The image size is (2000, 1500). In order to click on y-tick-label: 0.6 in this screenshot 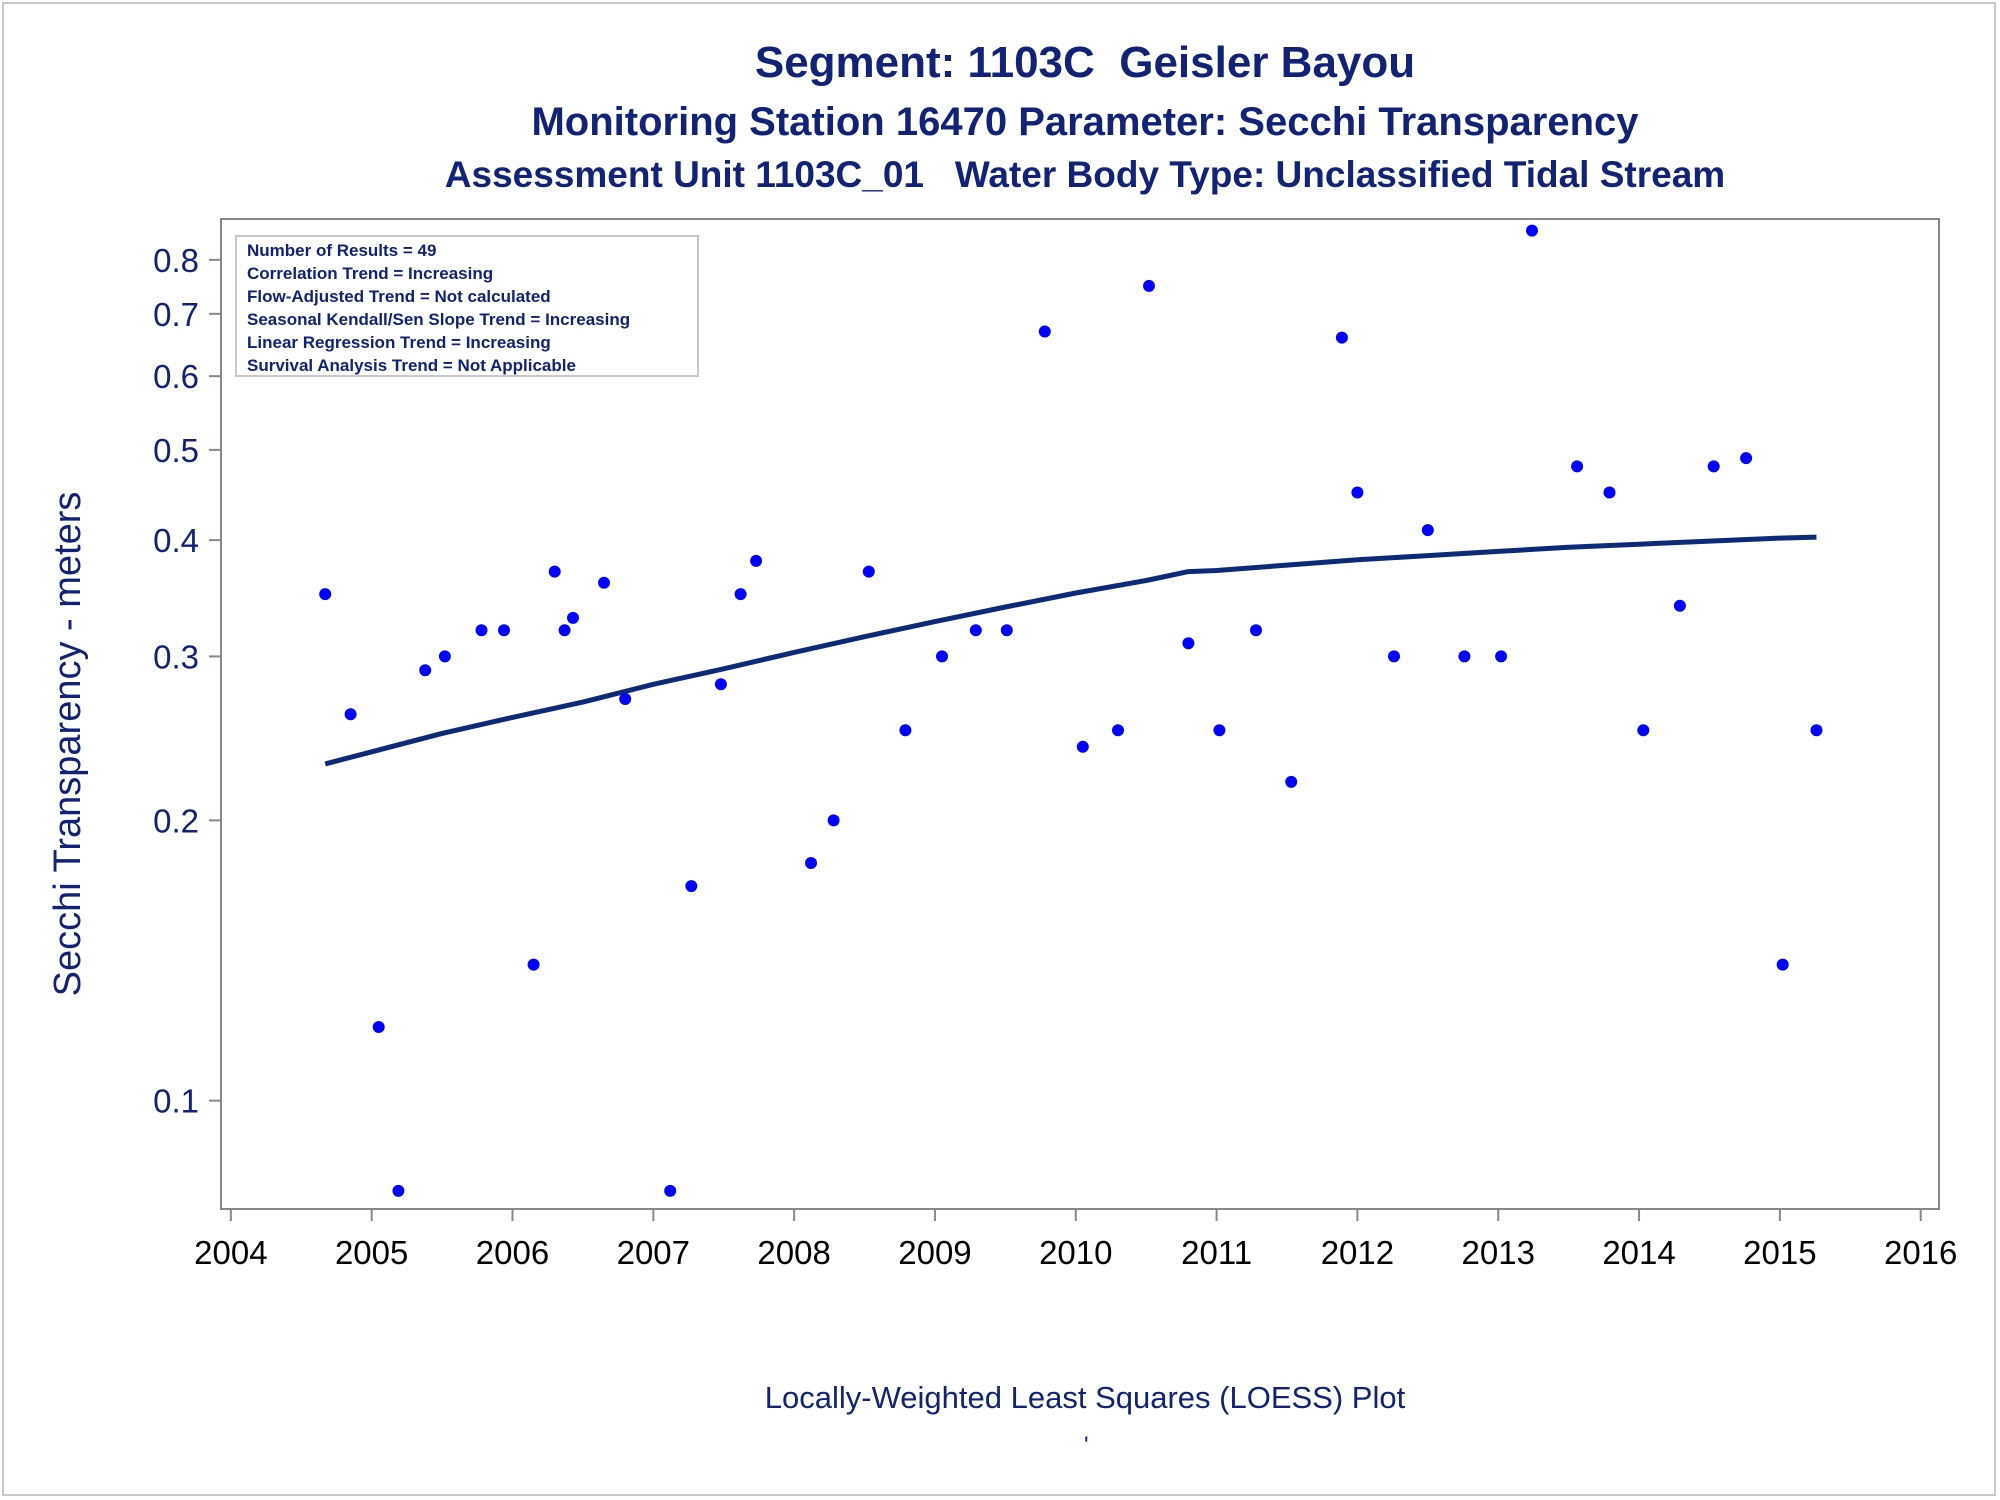, I will do `click(176, 376)`.